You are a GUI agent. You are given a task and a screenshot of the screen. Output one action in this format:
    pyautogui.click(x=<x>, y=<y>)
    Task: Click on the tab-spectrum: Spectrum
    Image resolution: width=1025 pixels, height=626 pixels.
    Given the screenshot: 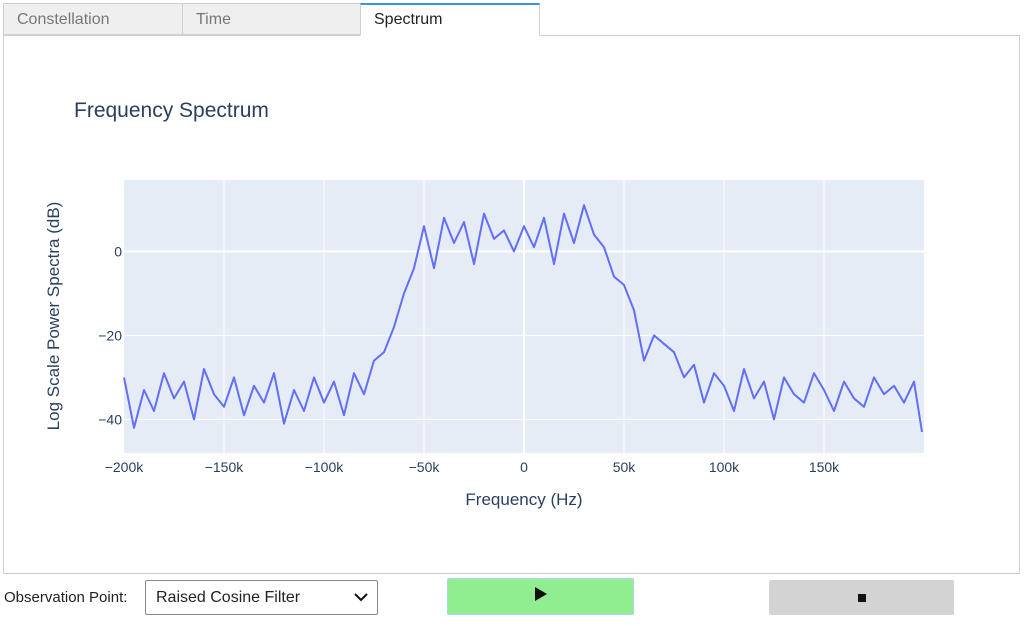 What is the action you would take?
    pyautogui.click(x=450, y=19)
    